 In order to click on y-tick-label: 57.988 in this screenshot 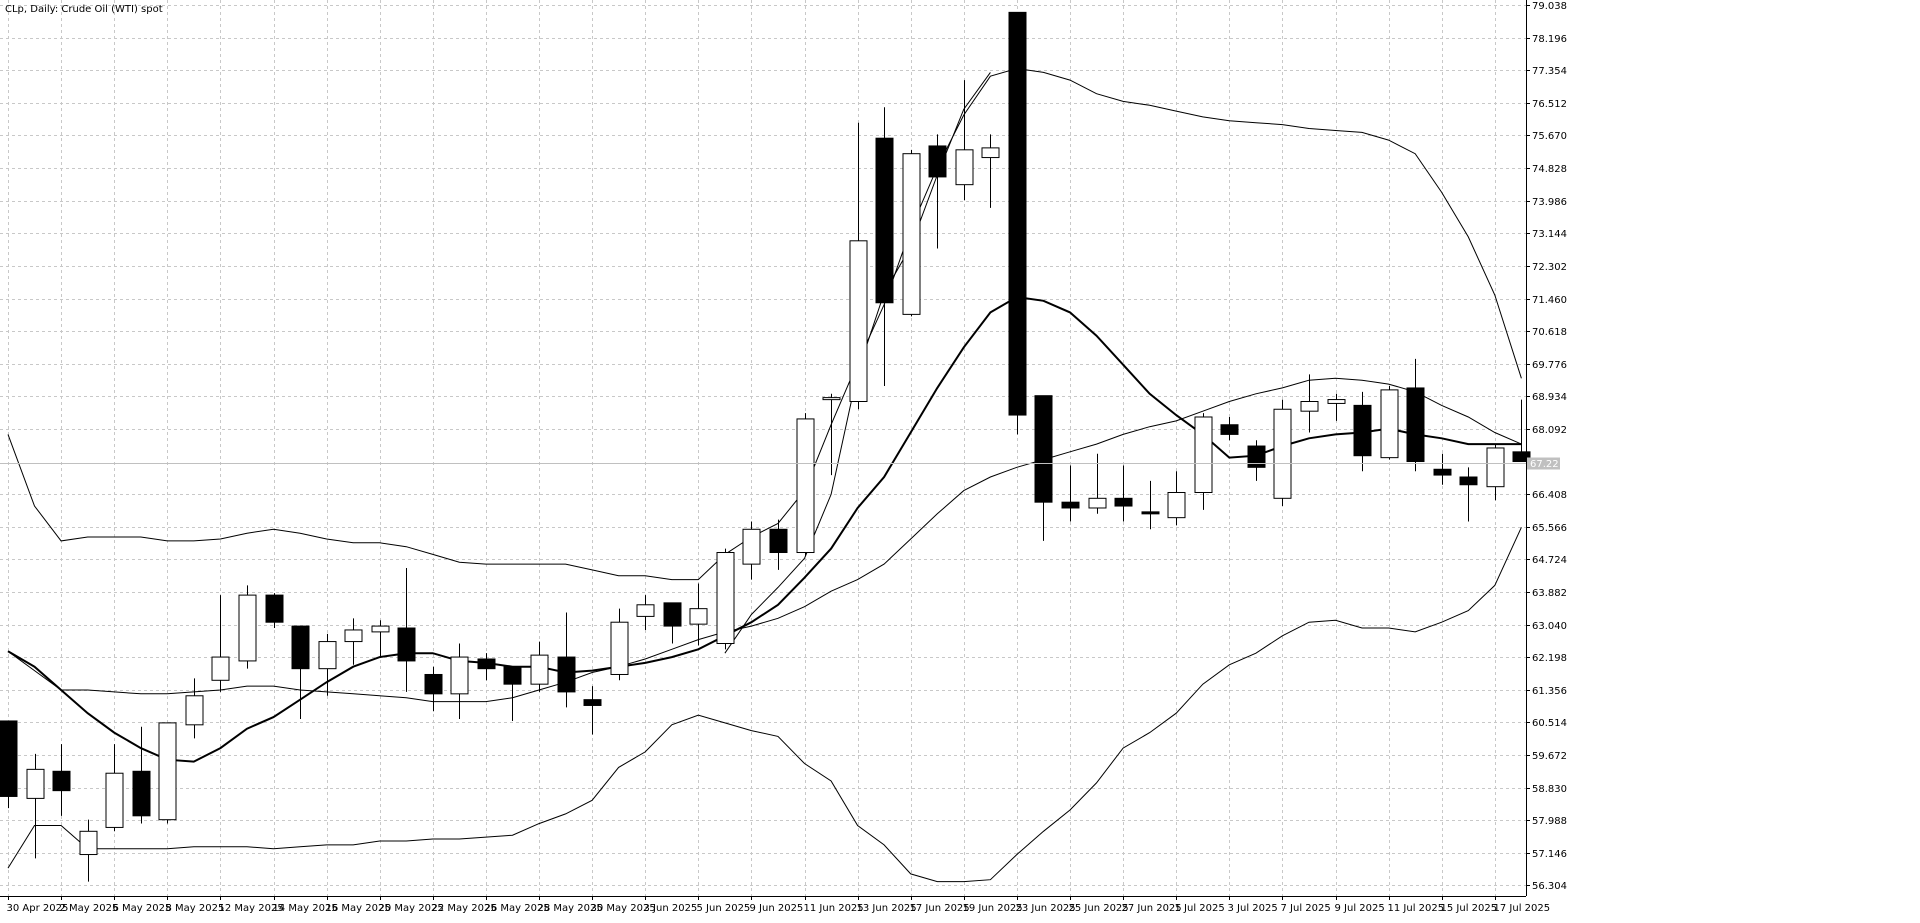, I will do `click(1549, 821)`.